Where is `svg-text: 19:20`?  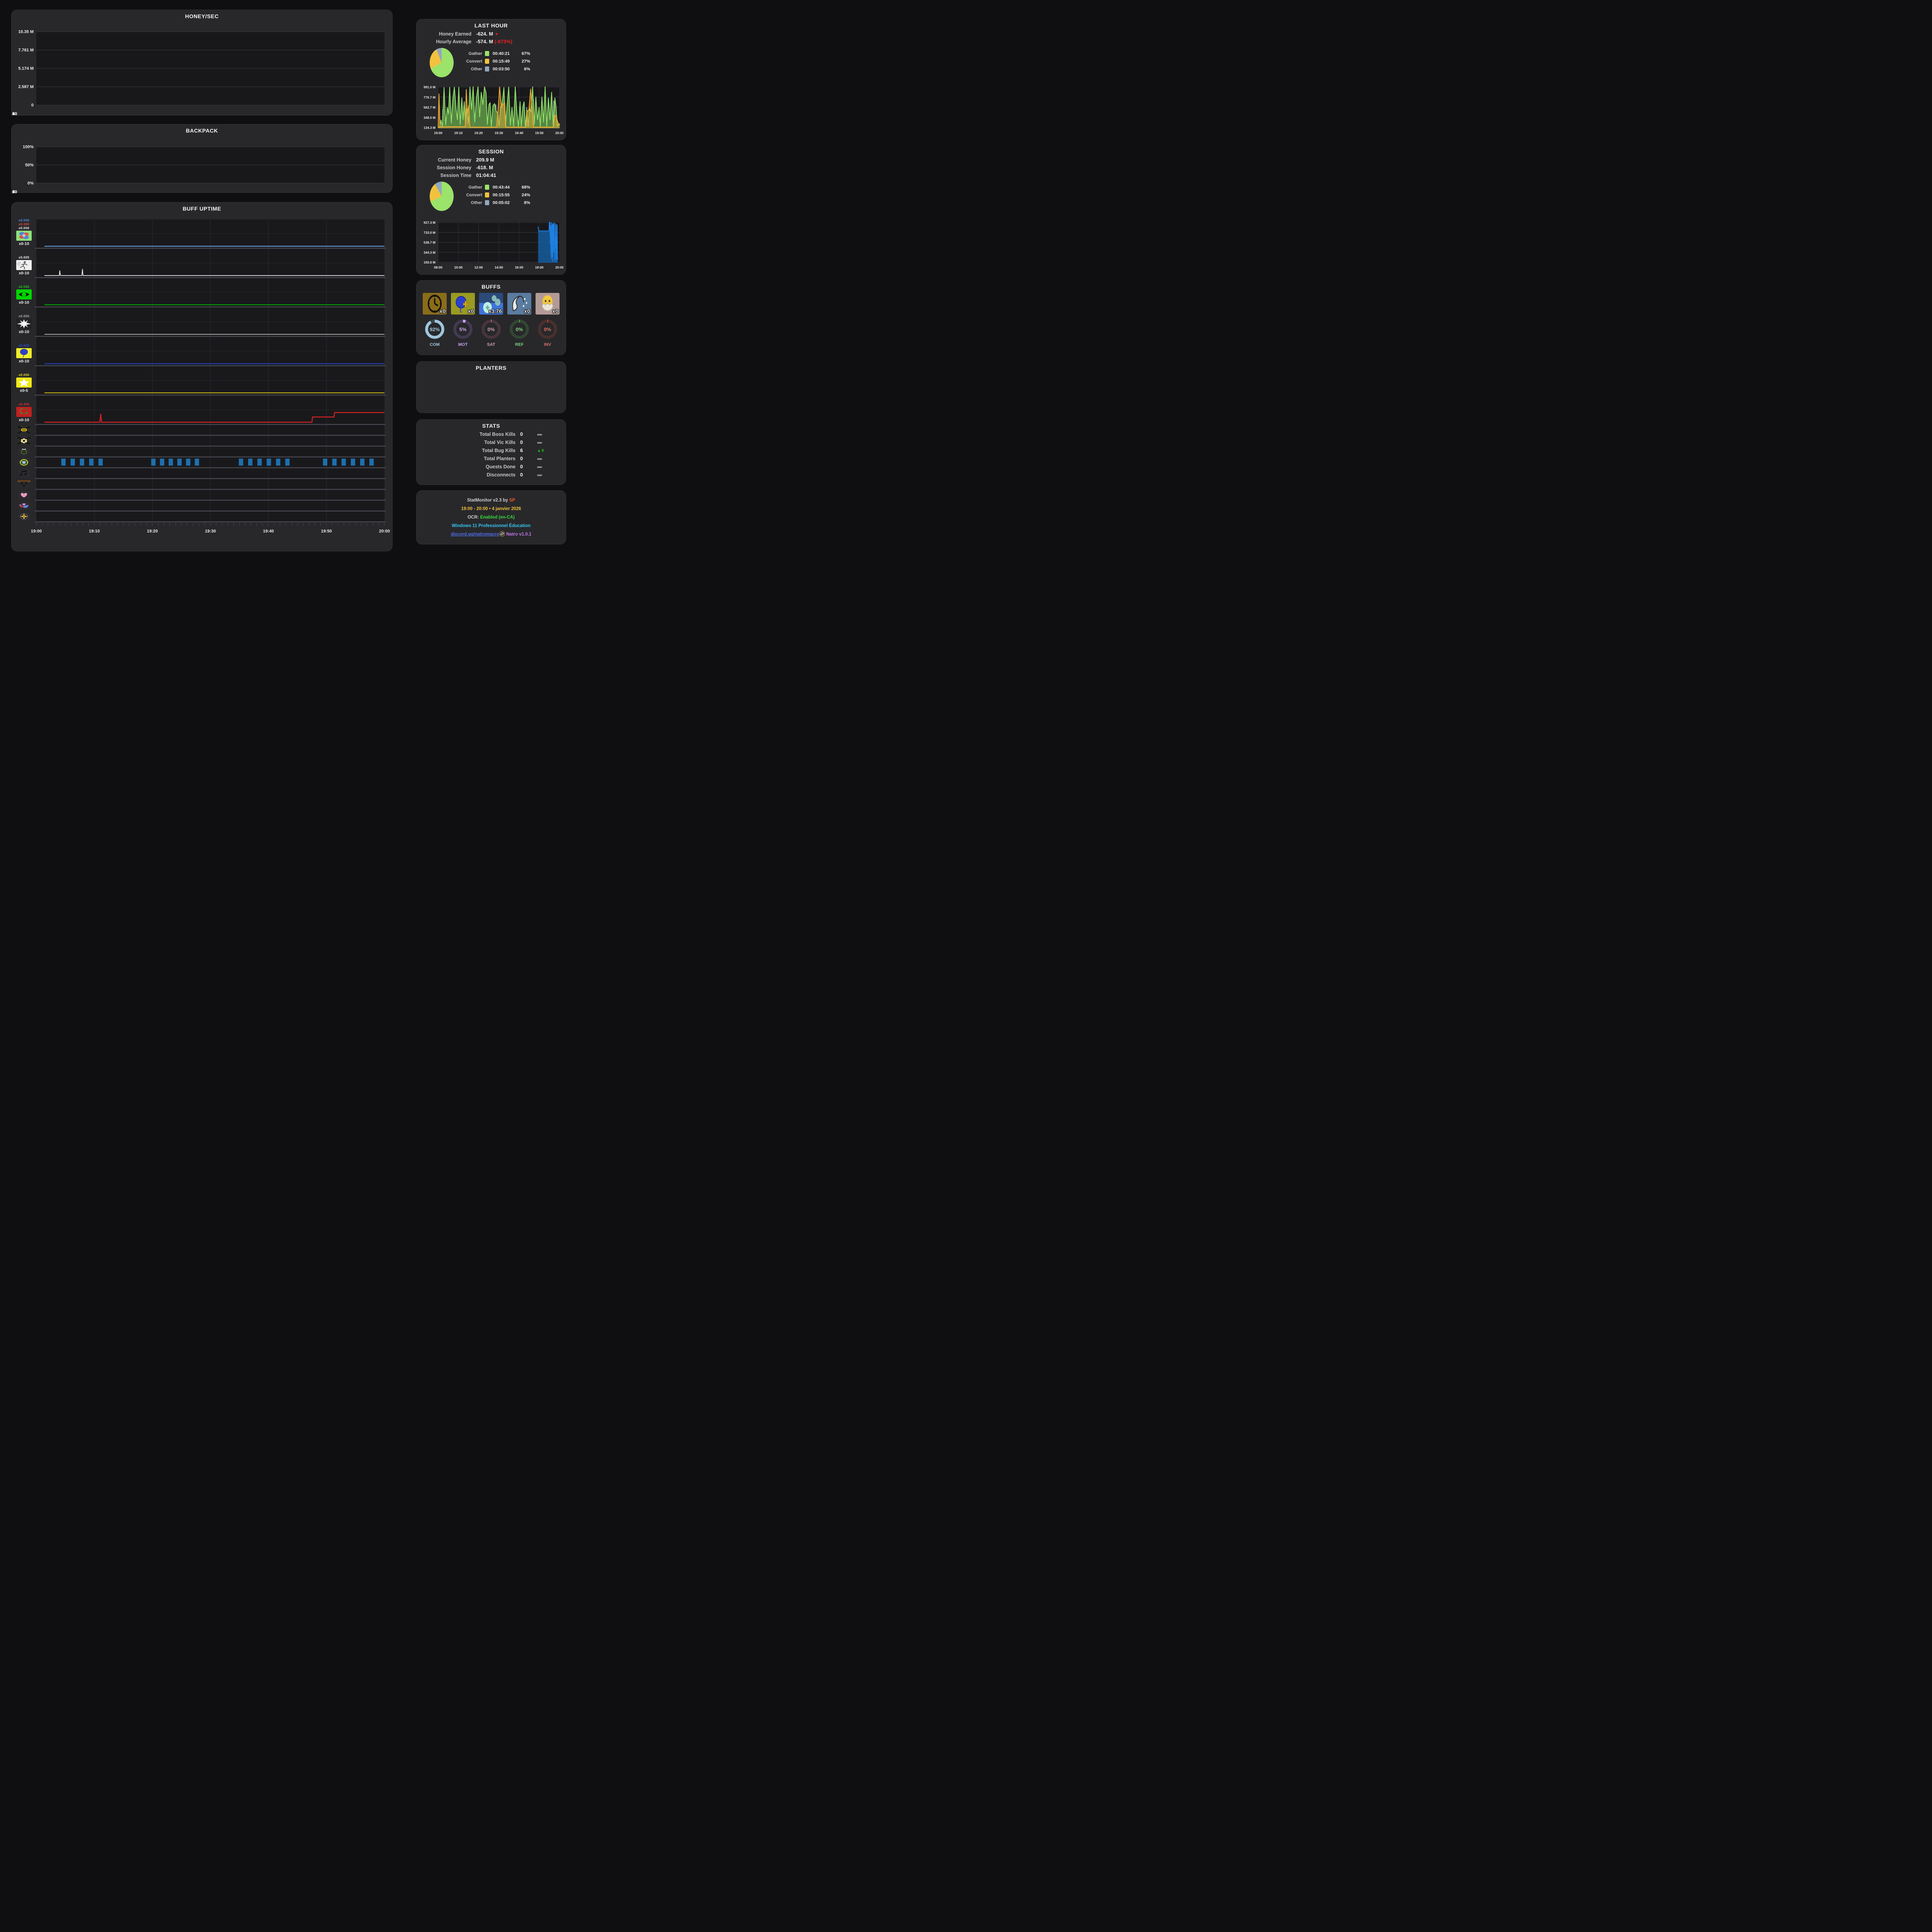 svg-text: 19:20 is located at coordinates (478, 133).